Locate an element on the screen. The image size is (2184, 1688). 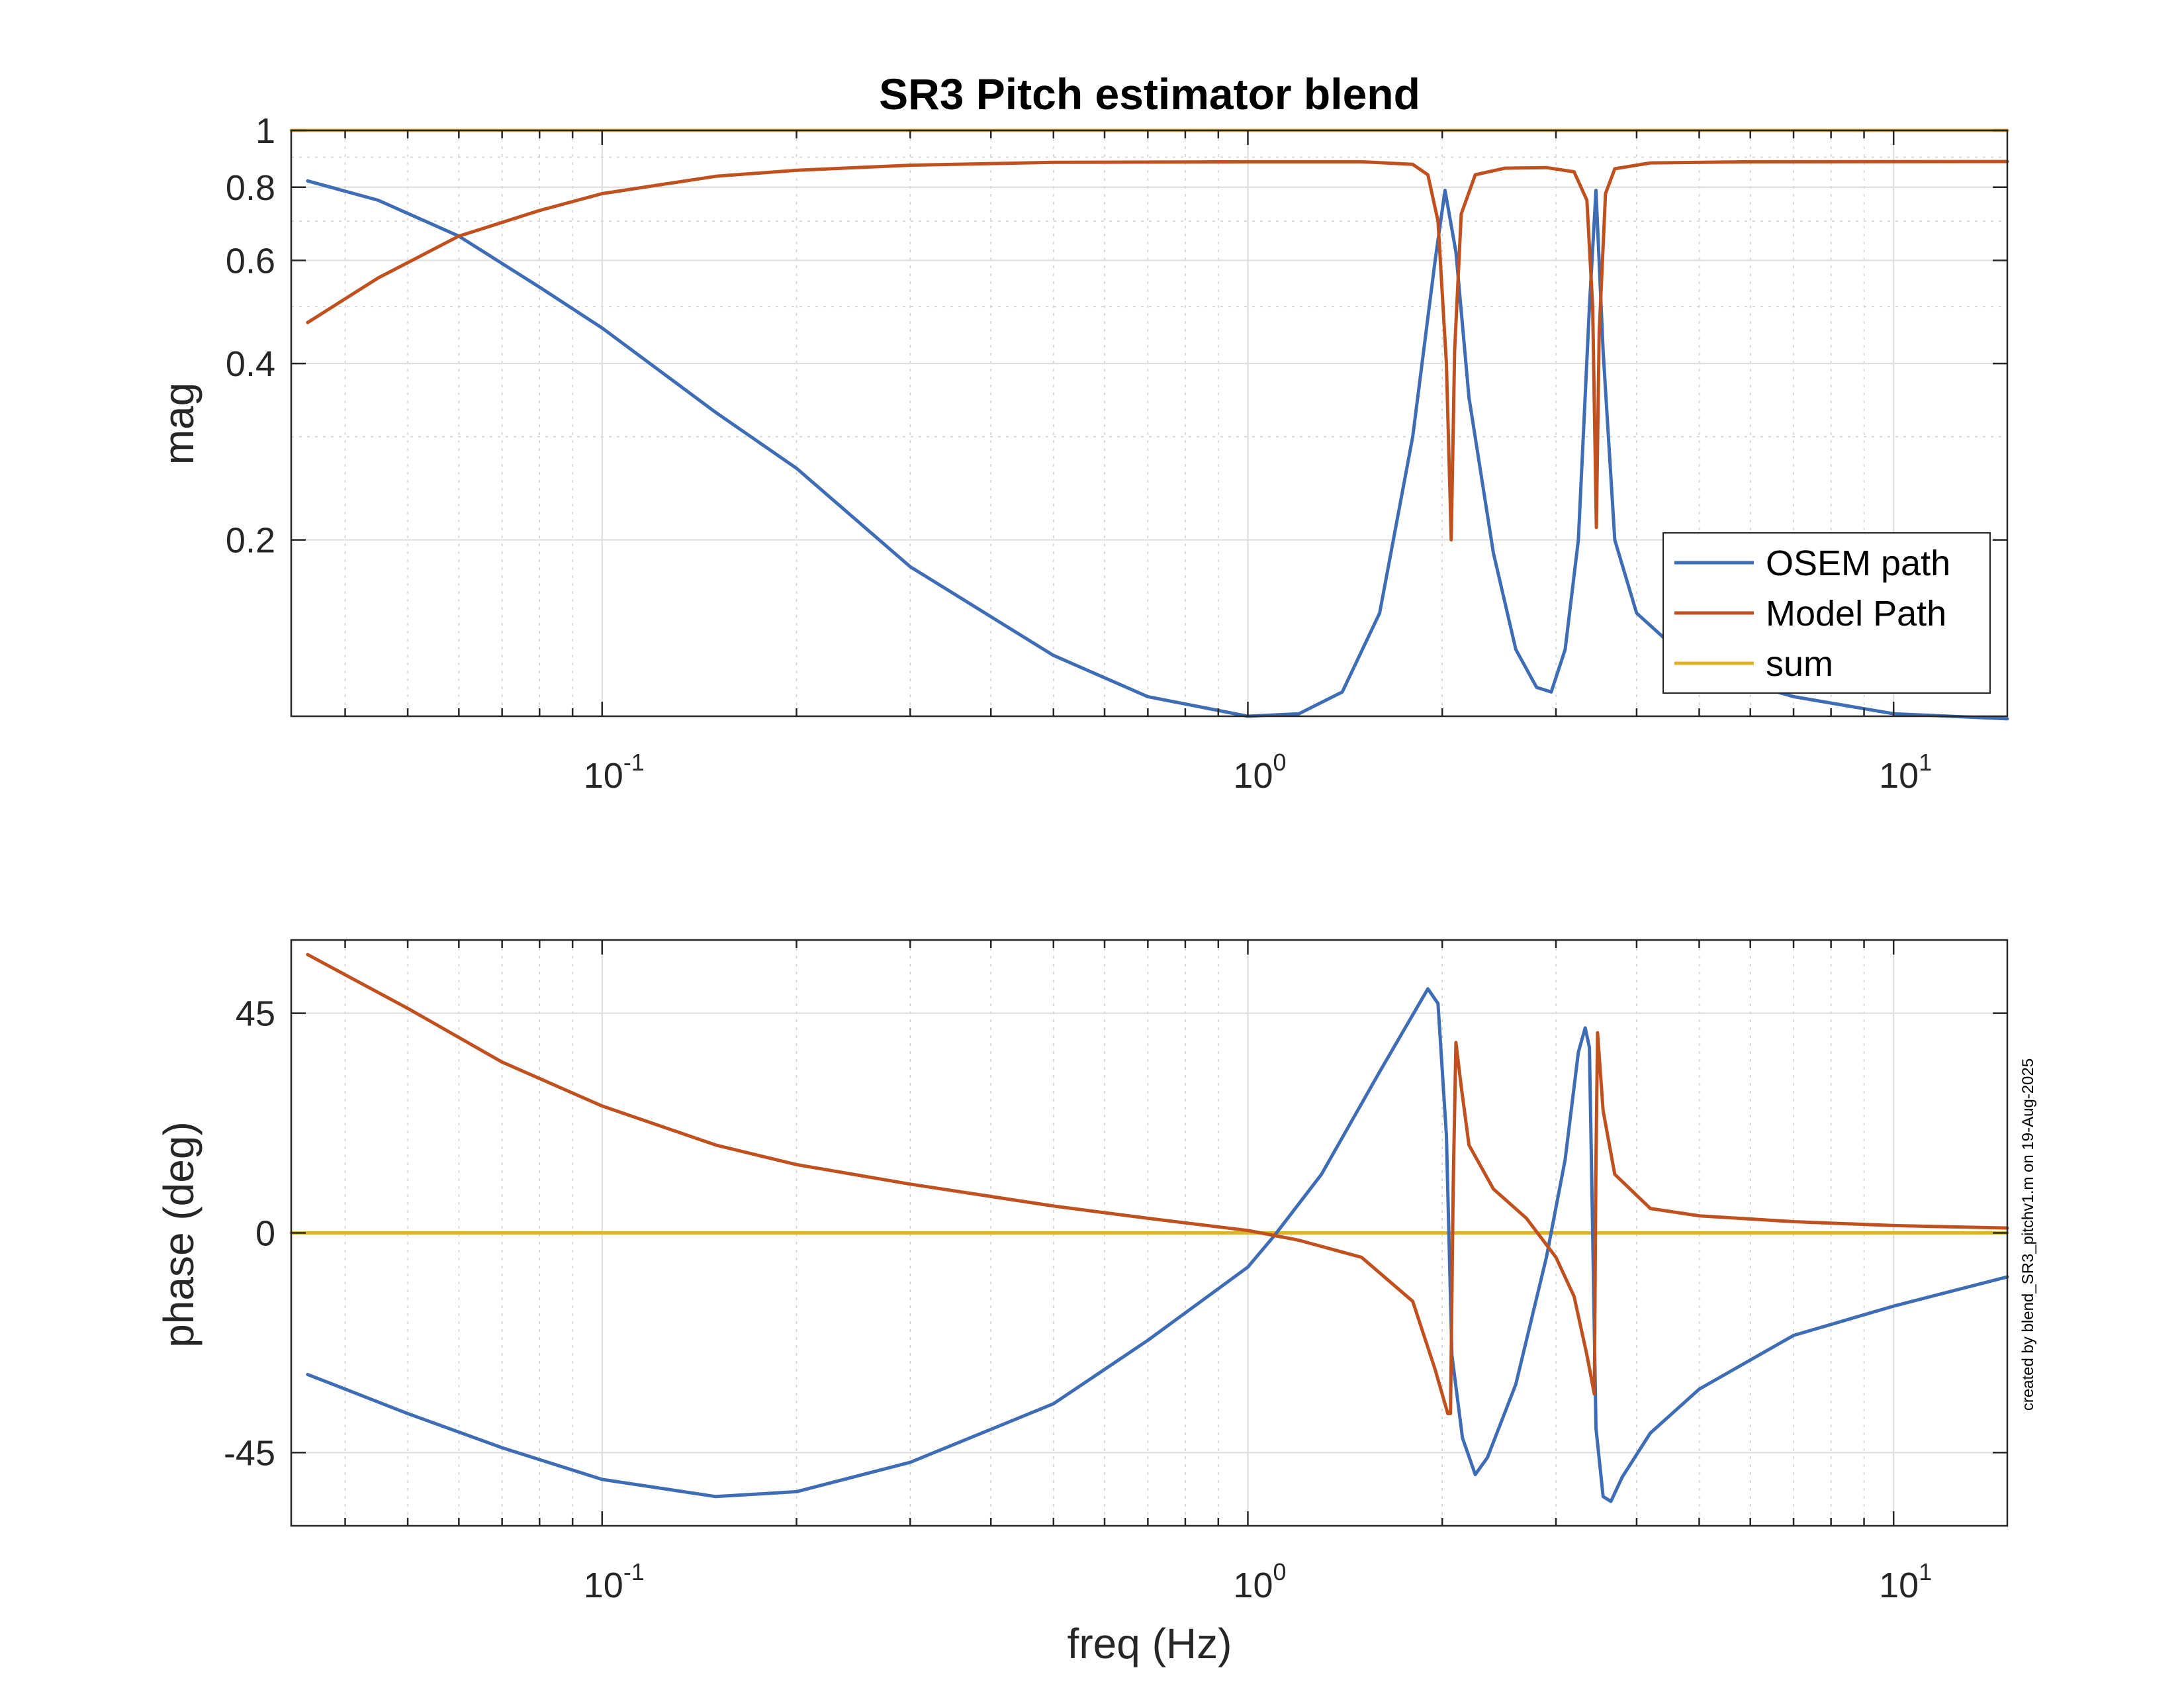
phase-y-tick-label: 0 is located at coordinates (265, 1234).